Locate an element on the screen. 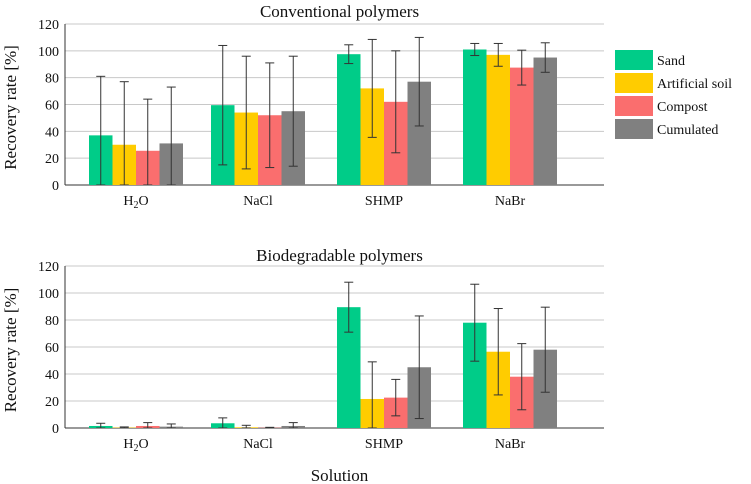 This screenshot has width=751, height=484. legend-label-sand: Sand is located at coordinates (671, 61).